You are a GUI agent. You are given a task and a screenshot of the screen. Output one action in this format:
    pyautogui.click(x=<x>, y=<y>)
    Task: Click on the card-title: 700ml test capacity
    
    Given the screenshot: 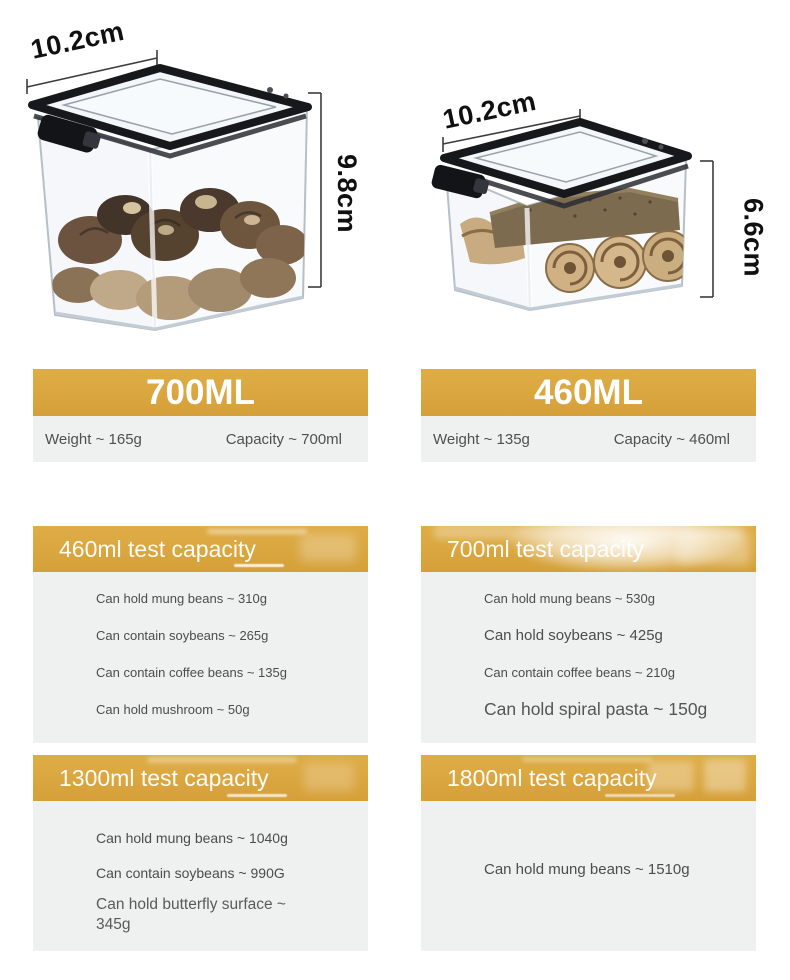 What is the action you would take?
    pyautogui.click(x=588, y=549)
    